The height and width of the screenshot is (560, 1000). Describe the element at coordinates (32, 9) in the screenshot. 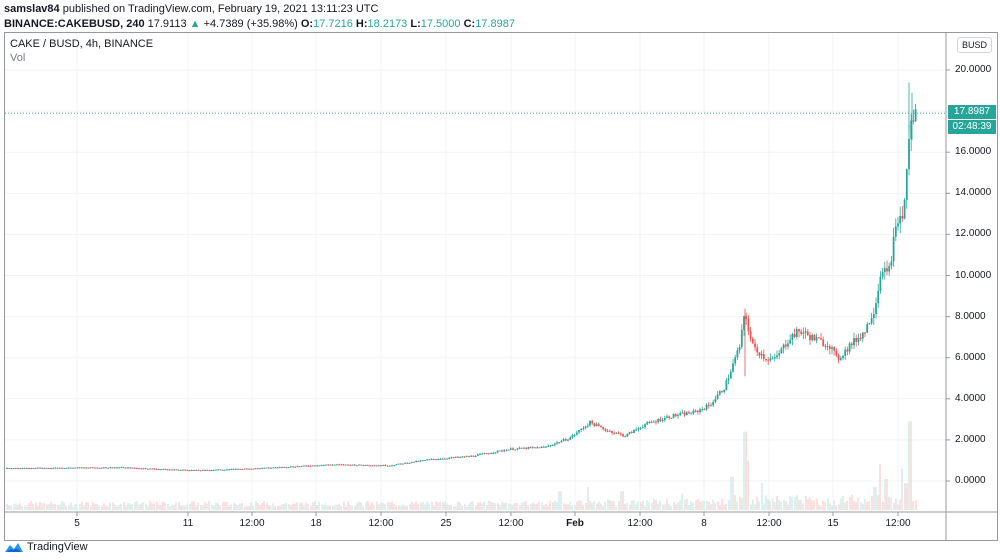

I see `publisher-name: samslav84` at that location.